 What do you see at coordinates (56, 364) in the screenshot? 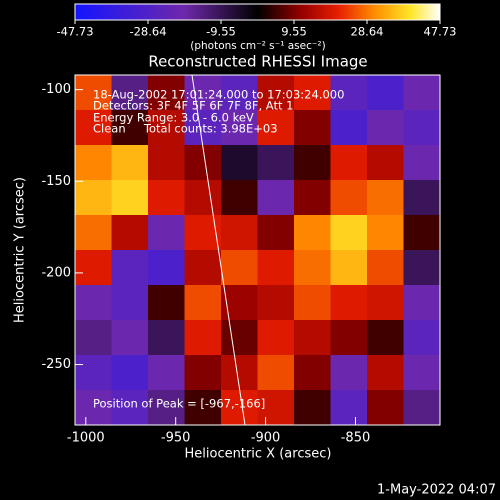
I see `y-tick-label: -250` at bounding box center [56, 364].